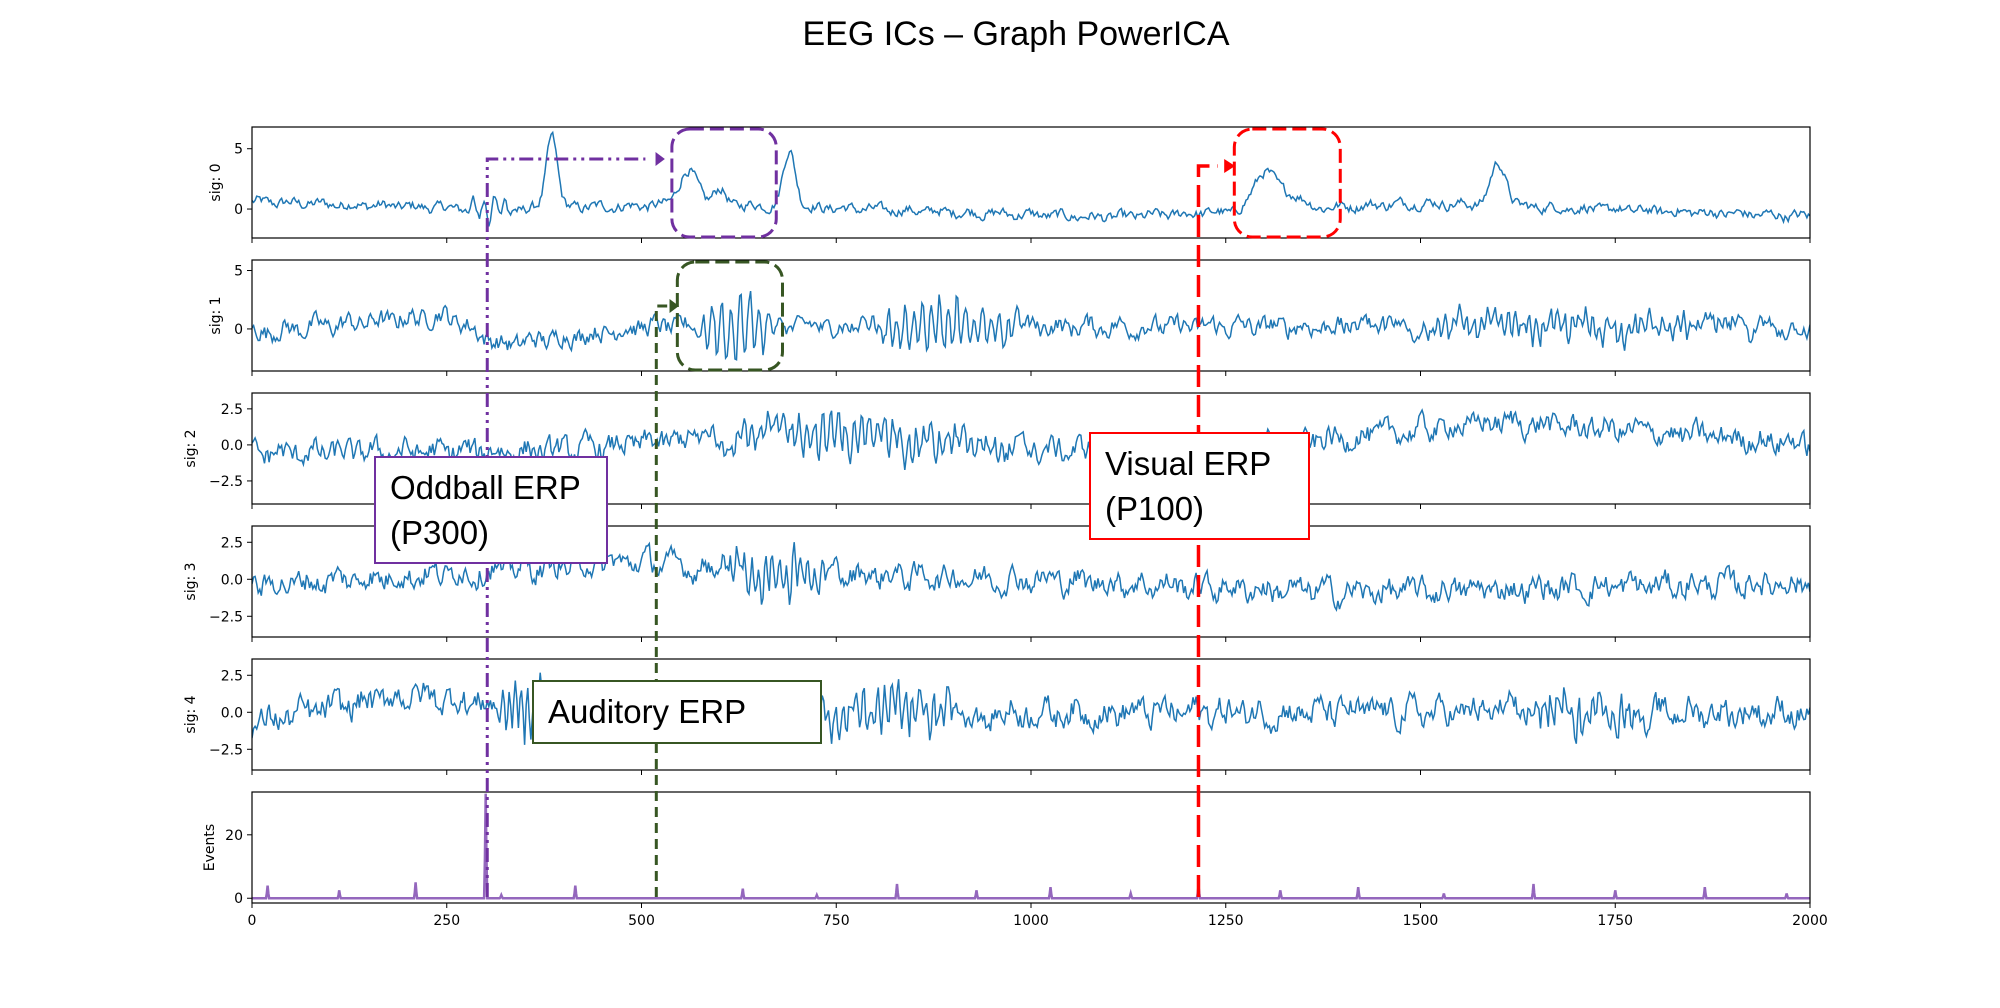 The width and height of the screenshot is (2000, 1008). I want to click on panel-sig-0: 5 0 sig: 0, so click(1009, 182).